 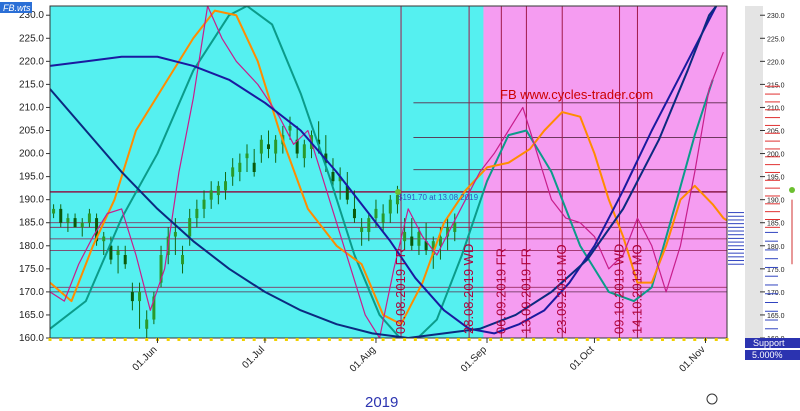 What do you see at coordinates (776, 62) in the screenshot?
I see `right-tick-label: 220.0` at bounding box center [776, 62].